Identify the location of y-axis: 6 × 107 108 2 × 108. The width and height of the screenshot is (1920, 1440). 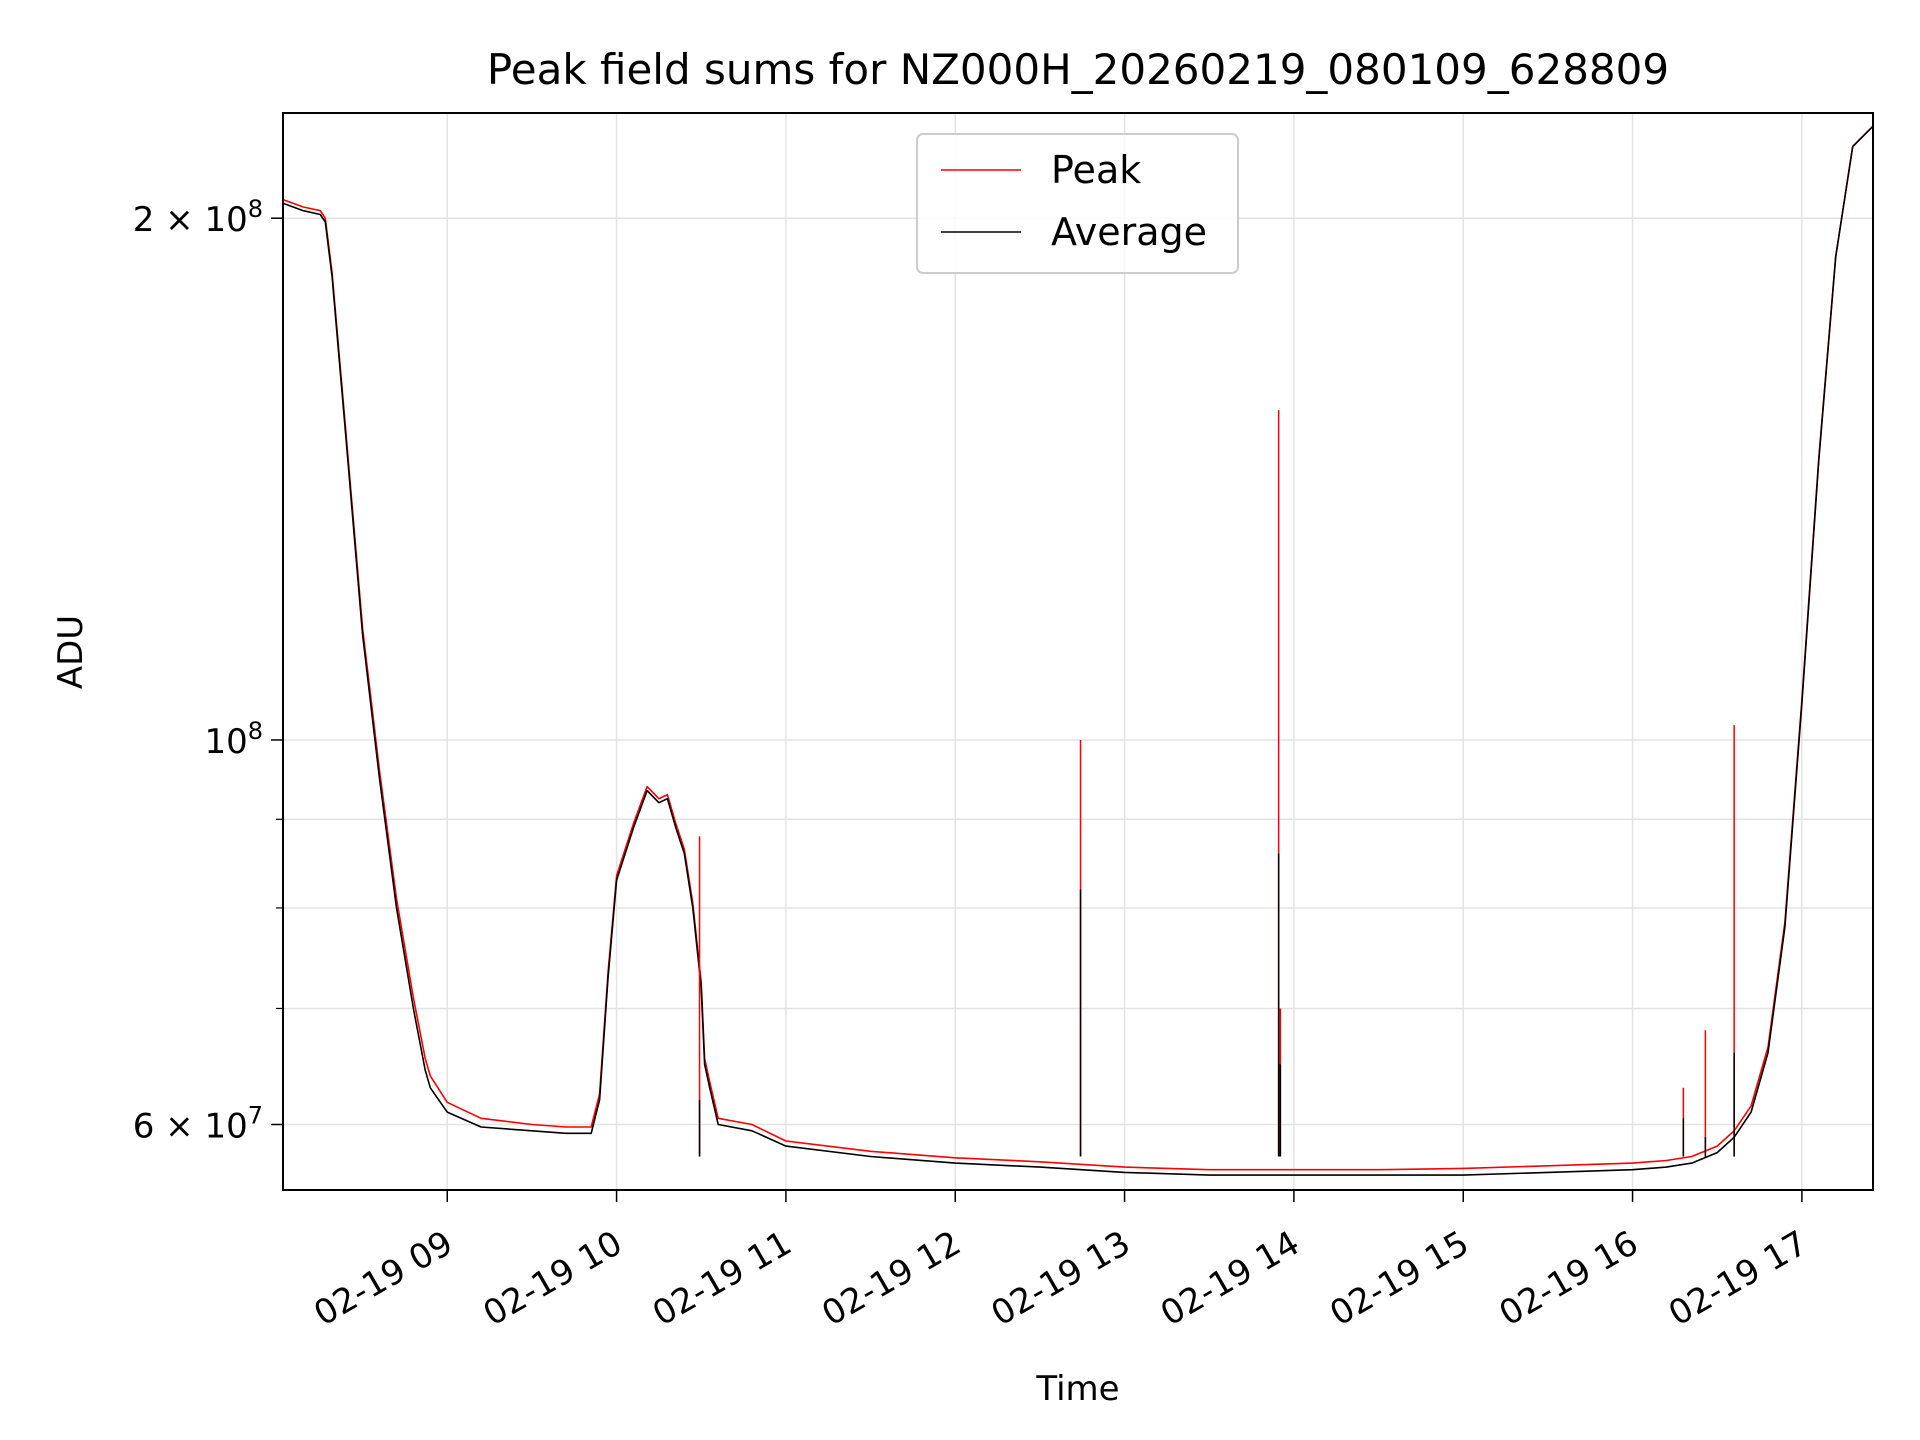
(208, 671).